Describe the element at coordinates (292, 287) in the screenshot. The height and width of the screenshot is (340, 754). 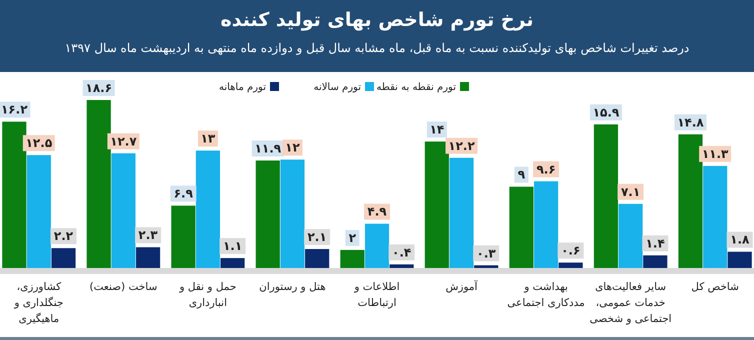
I see `x-tick-label: هتل و رستوران` at that location.